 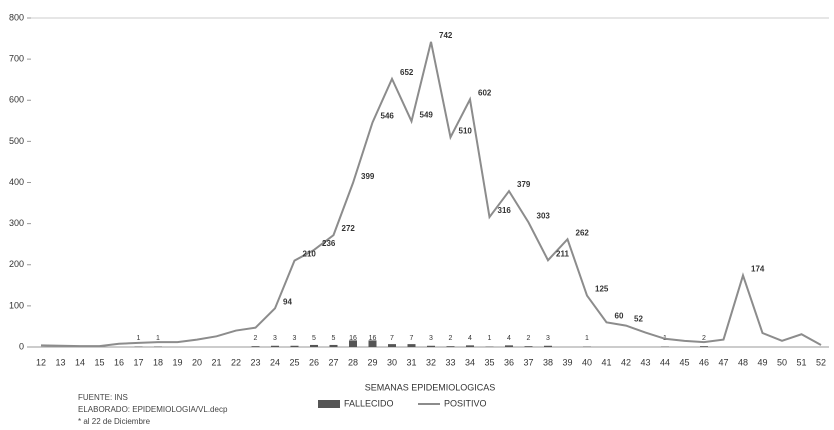 What do you see at coordinates (80, 362) in the screenshot?
I see `x-tick-label: 14` at bounding box center [80, 362].